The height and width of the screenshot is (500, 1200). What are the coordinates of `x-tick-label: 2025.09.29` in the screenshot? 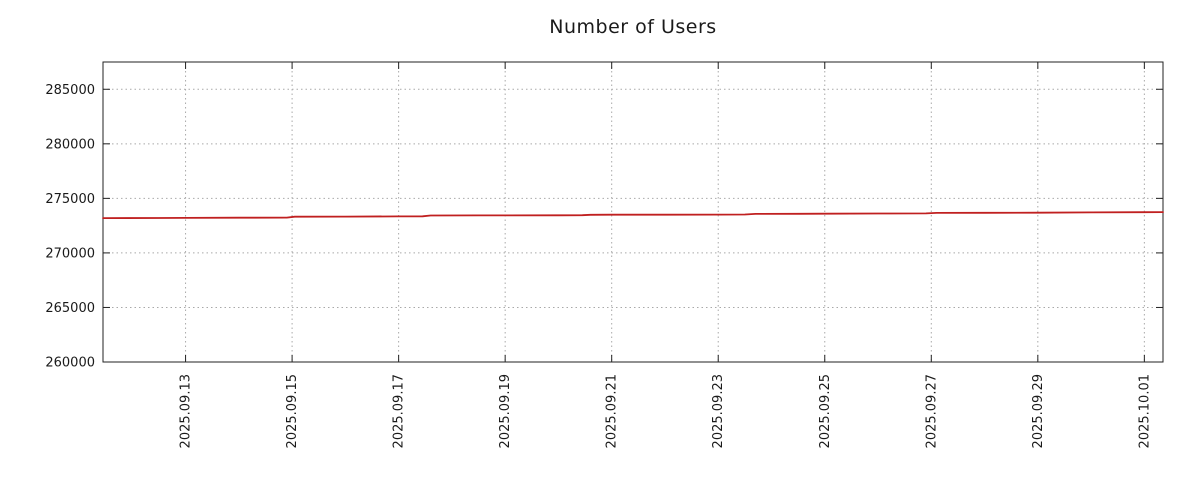 It's located at (1038, 411).